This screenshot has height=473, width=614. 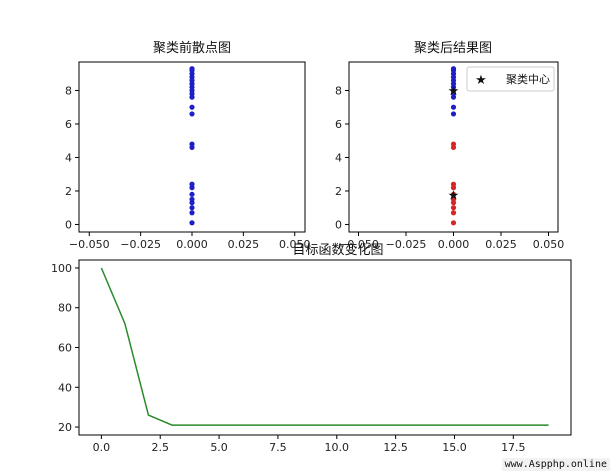 What do you see at coordinates (481, 80) in the screenshot?
I see `legend-star-marker: ★` at bounding box center [481, 80].